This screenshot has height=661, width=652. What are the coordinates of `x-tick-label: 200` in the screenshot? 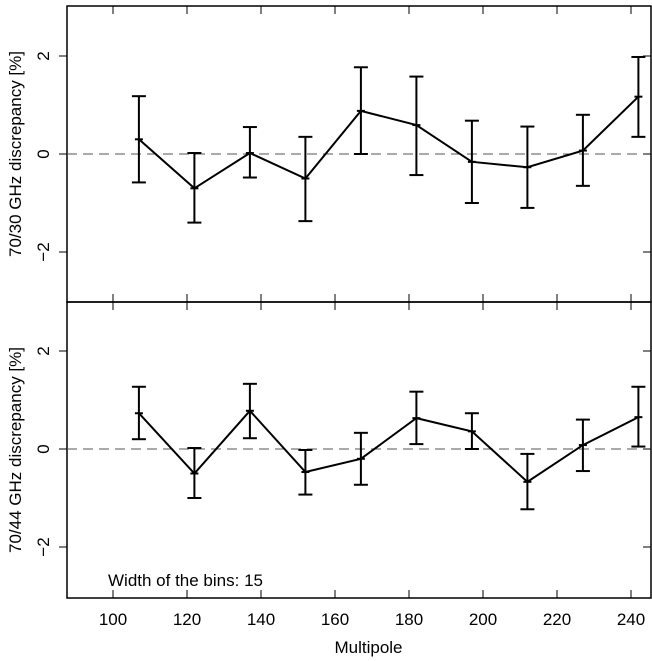 It's located at (483, 619).